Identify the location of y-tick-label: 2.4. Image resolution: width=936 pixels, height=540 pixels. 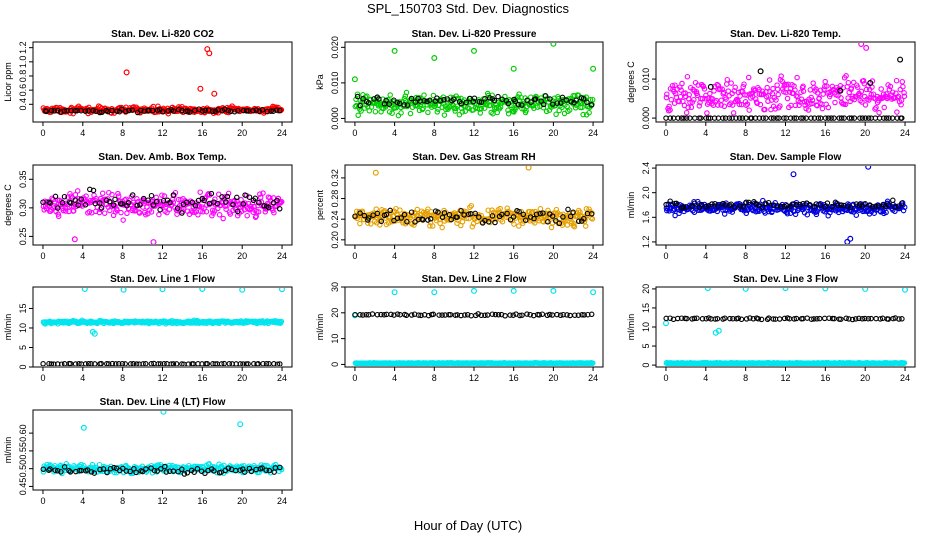
(646, 168).